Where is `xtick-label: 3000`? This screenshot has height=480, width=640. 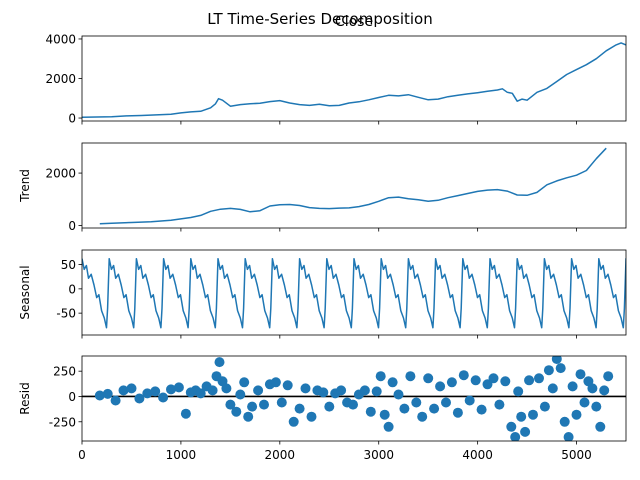
xtick-label: 3000 is located at coordinates (378, 455).